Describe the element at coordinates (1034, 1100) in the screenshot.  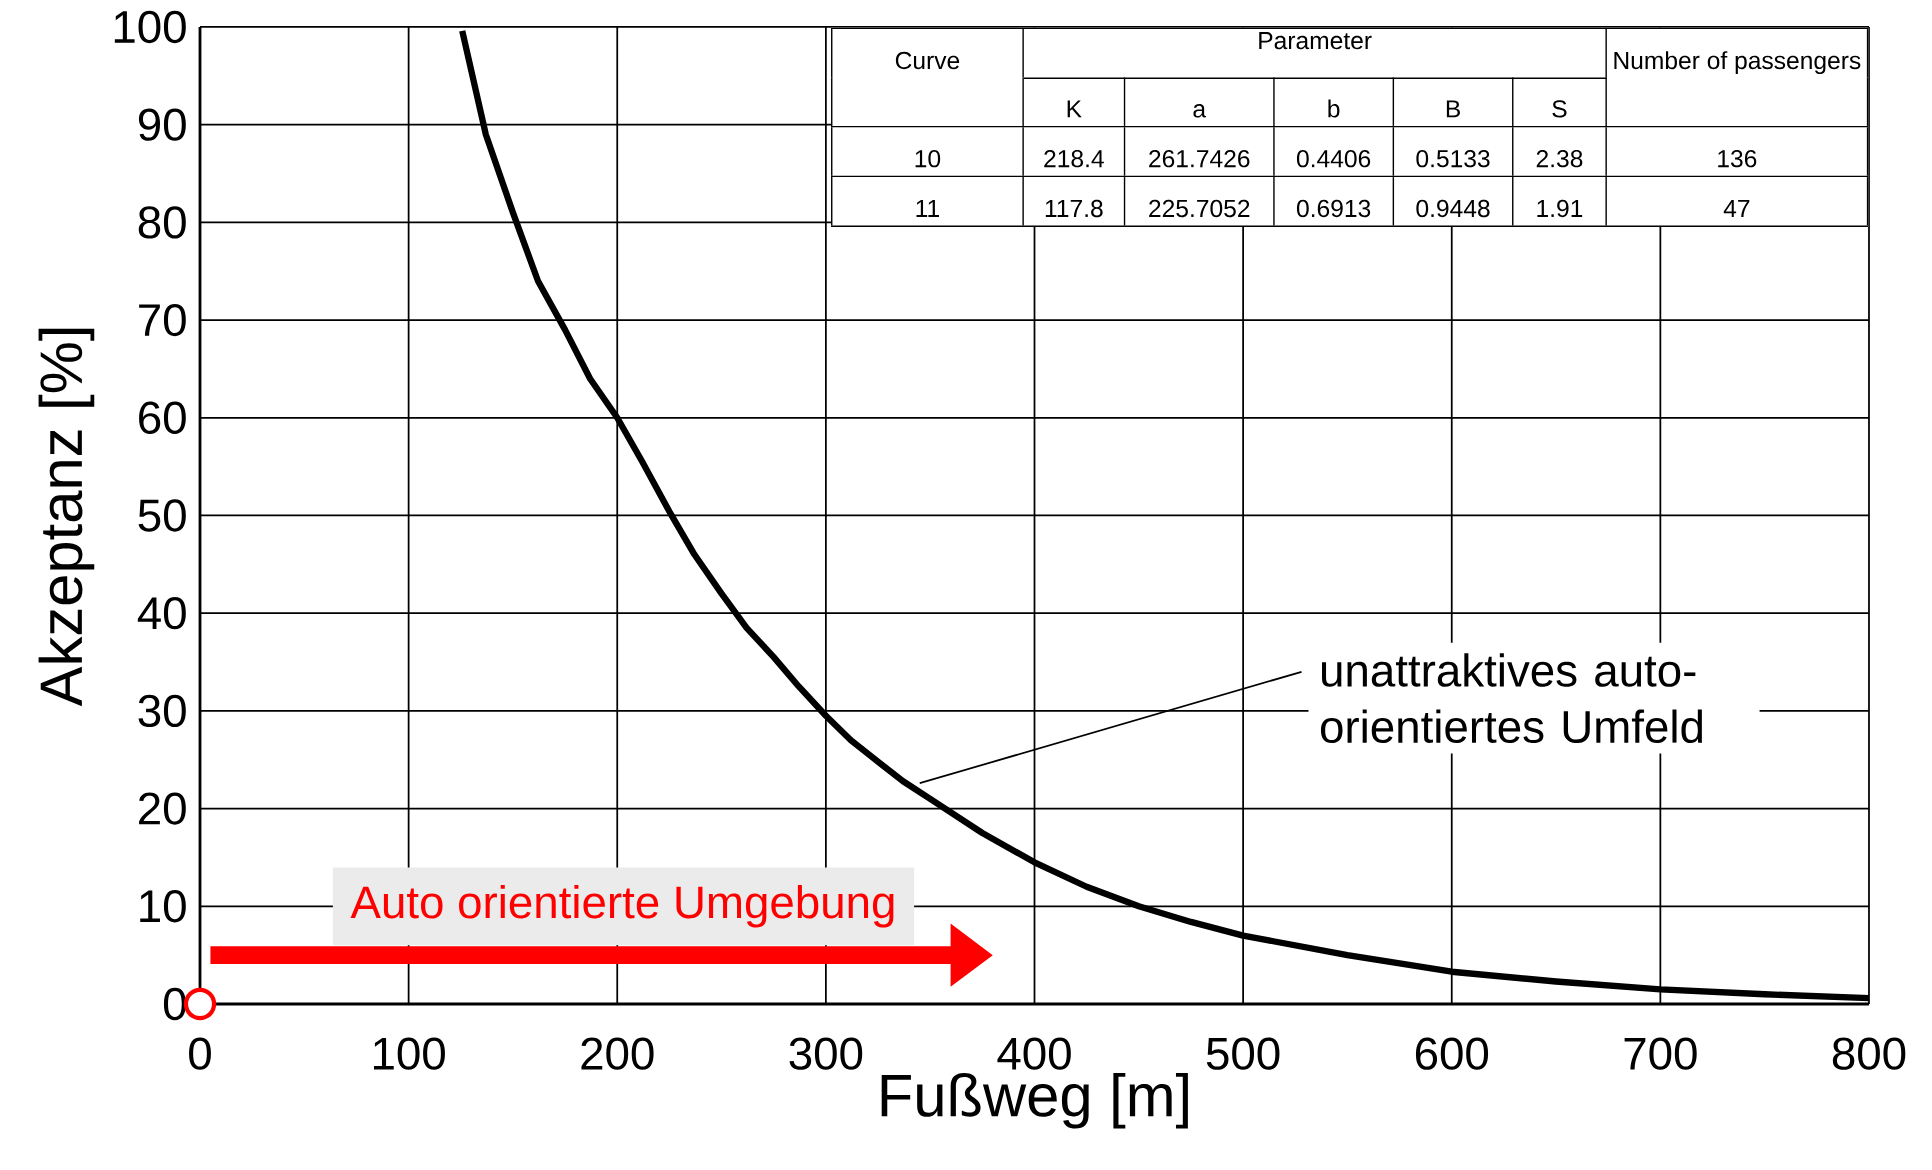
I see `x-axis-title: Fußweg [m]` at that location.